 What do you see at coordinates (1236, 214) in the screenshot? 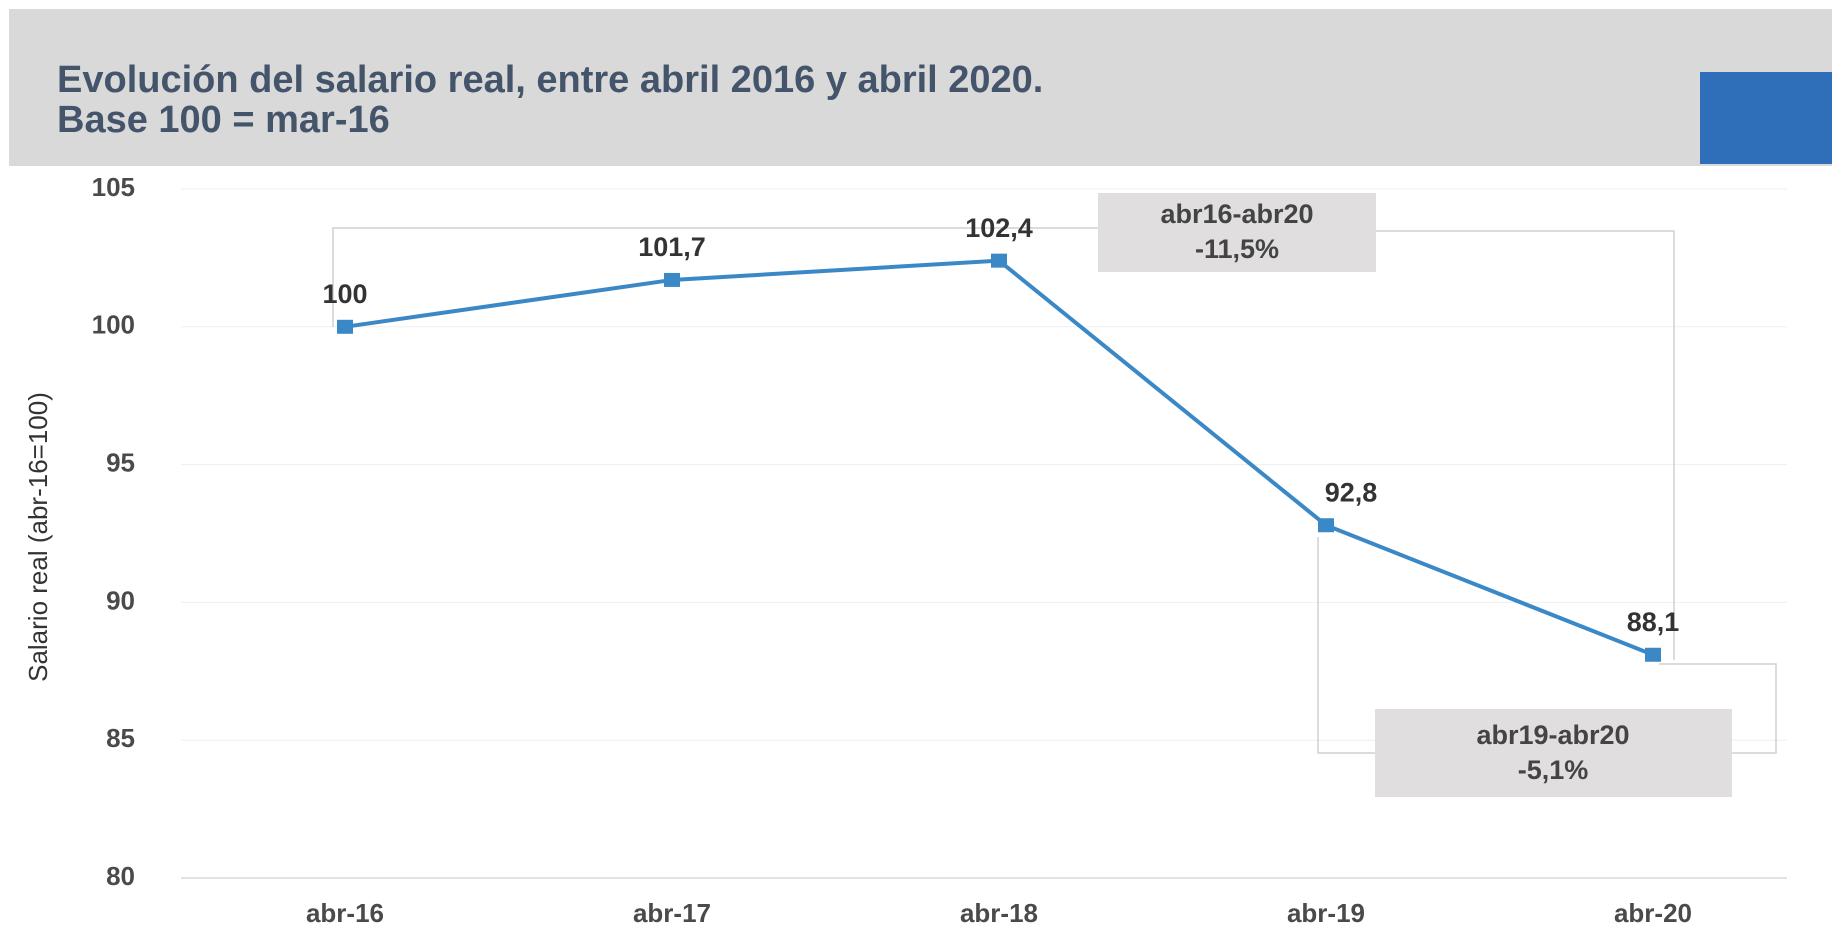
I see `annotation-text: abr16-abr20` at bounding box center [1236, 214].